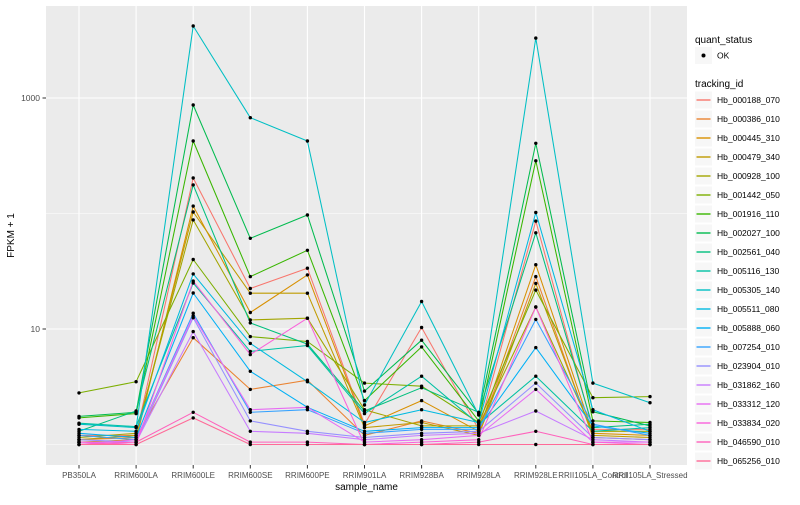 The image size is (800, 505). Describe the element at coordinates (748, 138) in the screenshot. I see `legend-label: Hb_000445_310` at that location.